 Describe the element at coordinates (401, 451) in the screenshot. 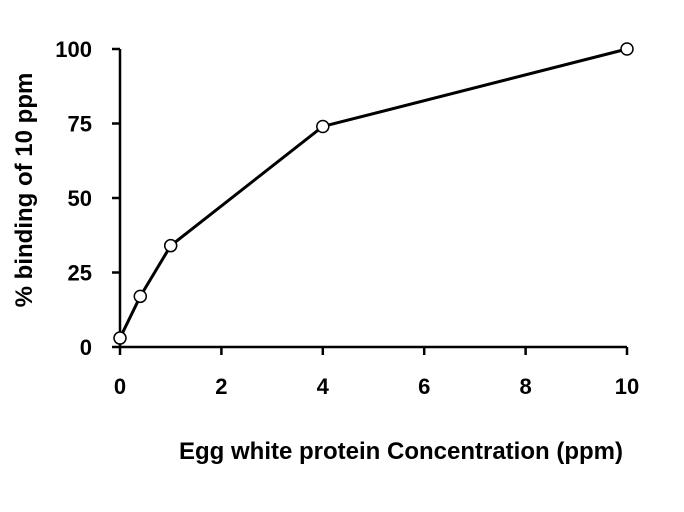

I see `x-axis-title: Egg white protein Concentration (ppm)` at that location.